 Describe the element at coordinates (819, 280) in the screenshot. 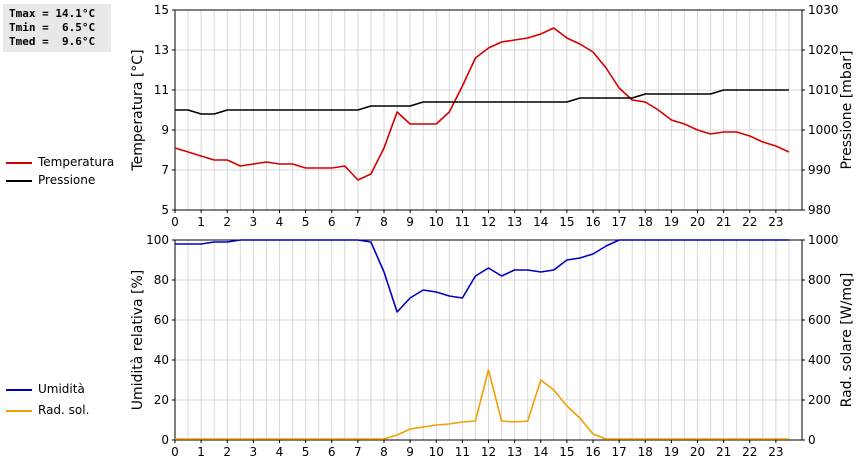

I see `y-right-tick-label: 800` at that location.